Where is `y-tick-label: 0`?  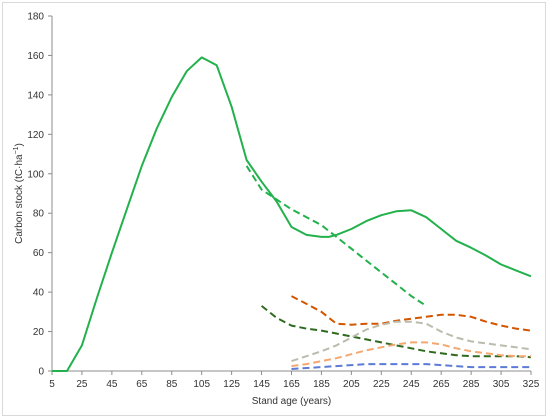 y-tick-label: 0 is located at coordinates (41, 372).